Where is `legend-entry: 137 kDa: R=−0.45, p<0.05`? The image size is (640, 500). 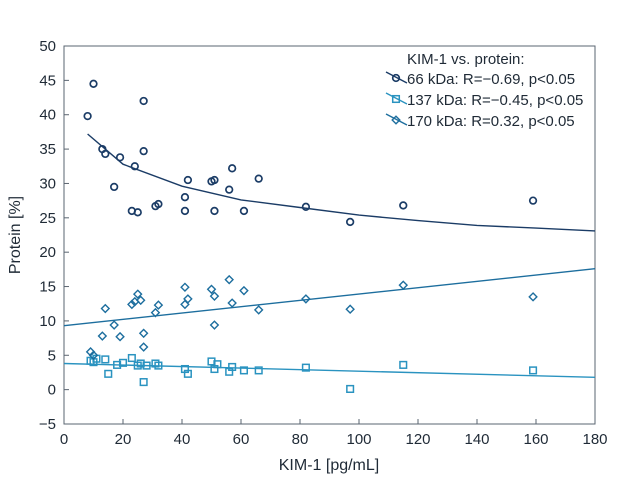 legend-entry: 137 kDa: R=−0.45, p<0.05 is located at coordinates (495, 100).